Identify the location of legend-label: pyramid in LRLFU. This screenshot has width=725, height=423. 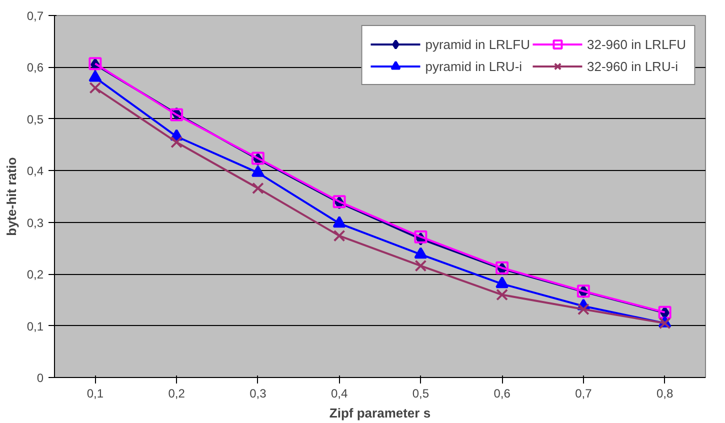
(477, 44).